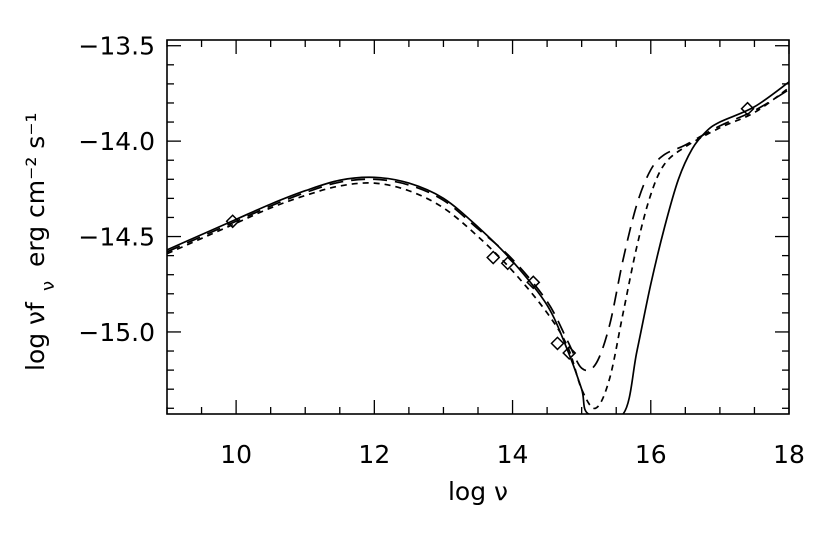  Describe the element at coordinates (116, 332) in the screenshot. I see `y-tick-label: −15.0` at that location.